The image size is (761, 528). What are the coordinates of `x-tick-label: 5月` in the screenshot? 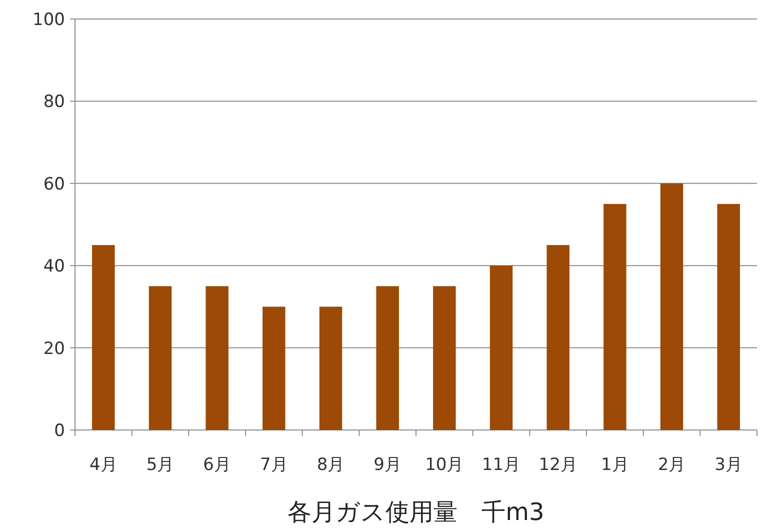 It's located at (160, 465).